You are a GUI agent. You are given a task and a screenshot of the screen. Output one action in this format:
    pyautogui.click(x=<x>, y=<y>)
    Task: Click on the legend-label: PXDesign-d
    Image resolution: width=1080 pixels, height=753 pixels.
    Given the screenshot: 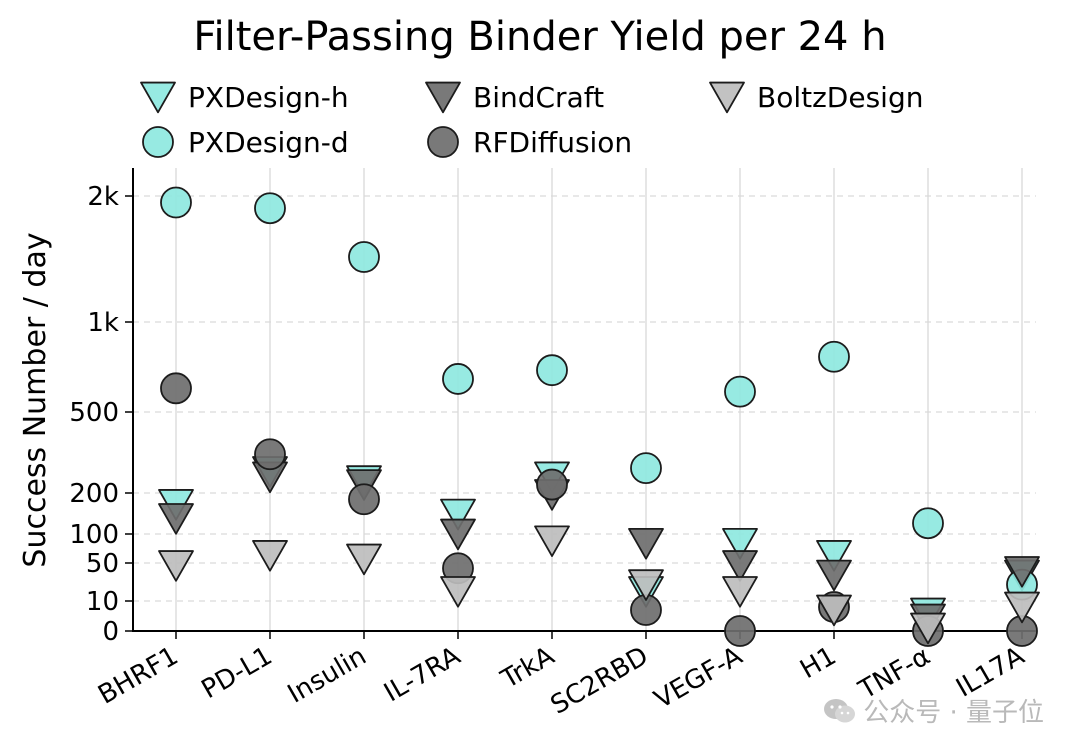 What is the action you would take?
    pyautogui.click(x=268, y=142)
    